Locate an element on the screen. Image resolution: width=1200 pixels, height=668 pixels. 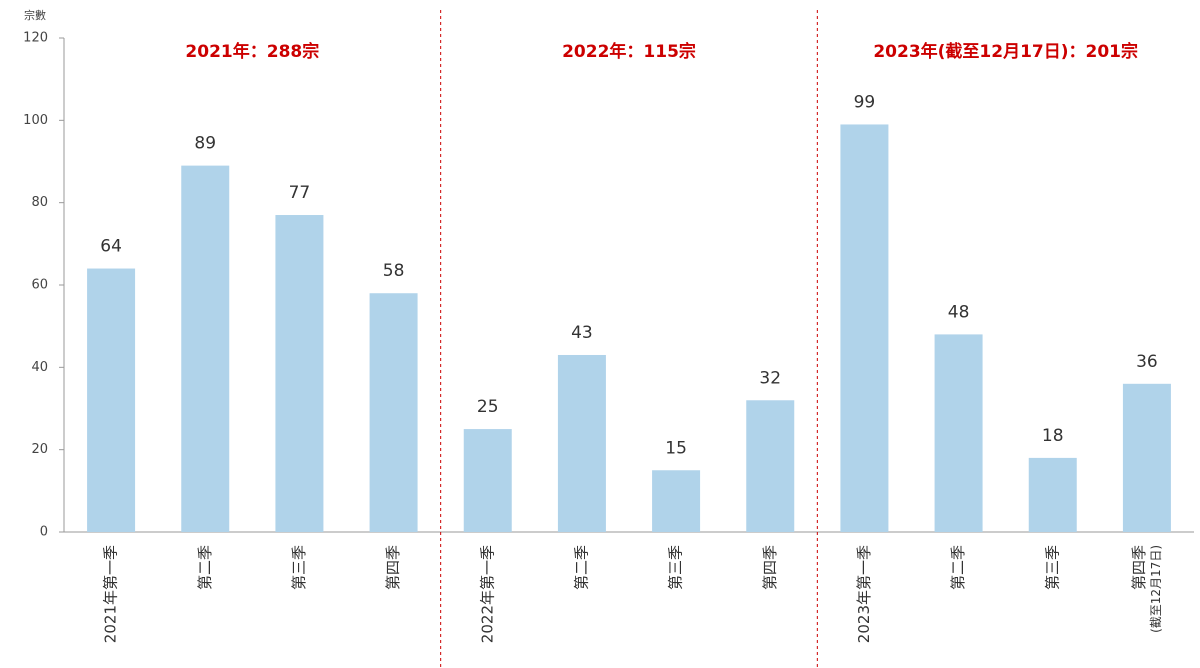
x-tick-label: 2021年第一季 is located at coordinates (111, 594).